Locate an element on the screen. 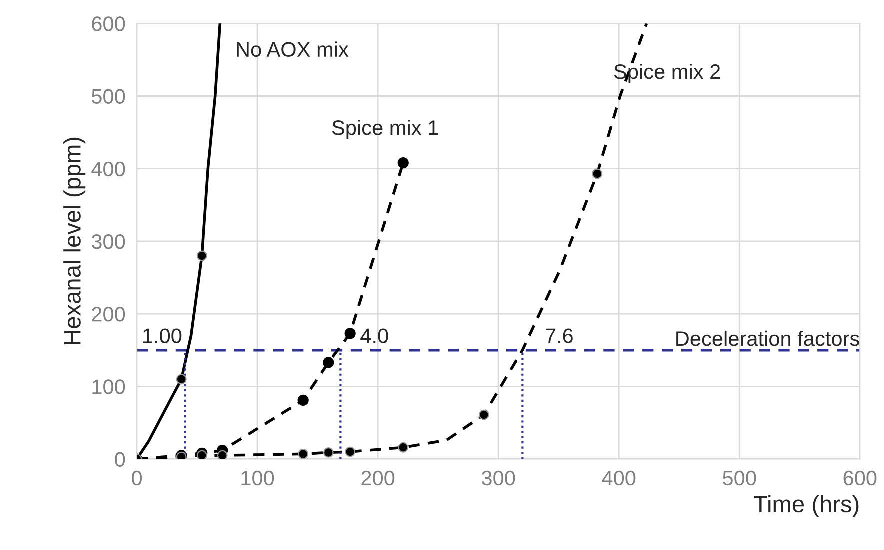 The width and height of the screenshot is (884, 550). y-tick-label: 600 is located at coordinates (109, 24).